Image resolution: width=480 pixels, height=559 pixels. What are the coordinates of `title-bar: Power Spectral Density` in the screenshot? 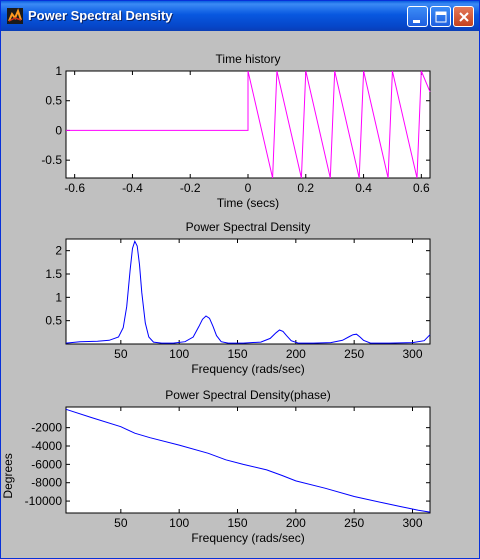 It's located at (240, 16).